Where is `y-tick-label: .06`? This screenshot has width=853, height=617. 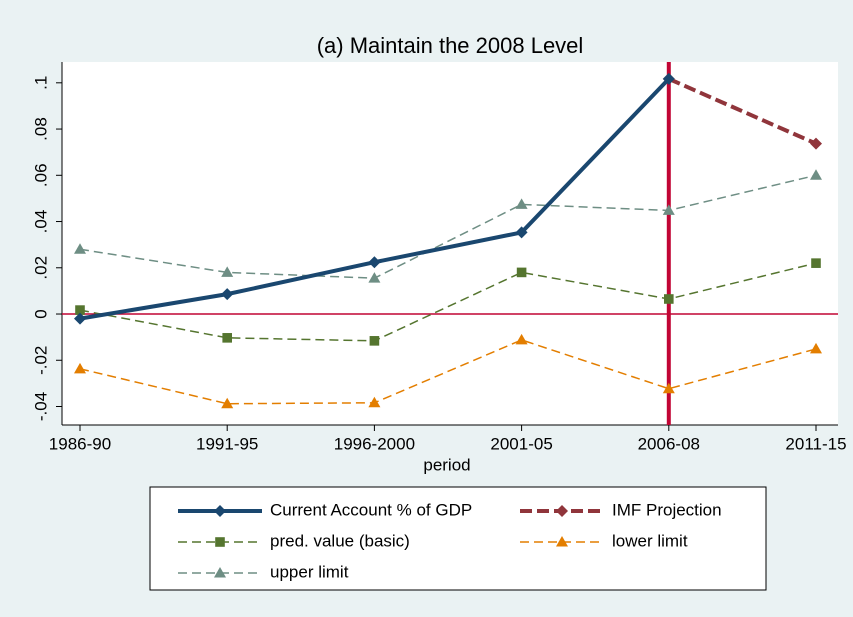 y-tick-label: .06 is located at coordinates (40, 175).